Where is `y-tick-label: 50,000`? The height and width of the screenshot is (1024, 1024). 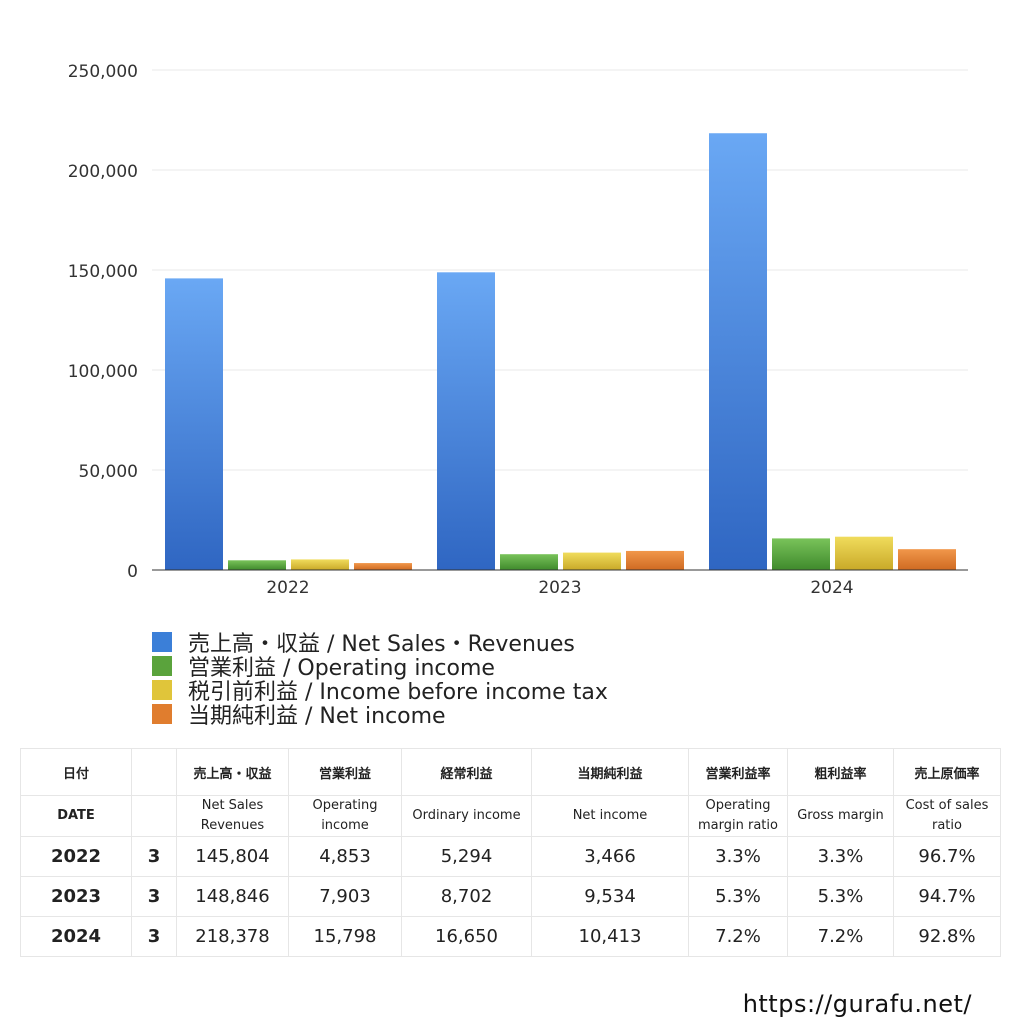
y-tick-label: 50,000 is located at coordinates (108, 472).